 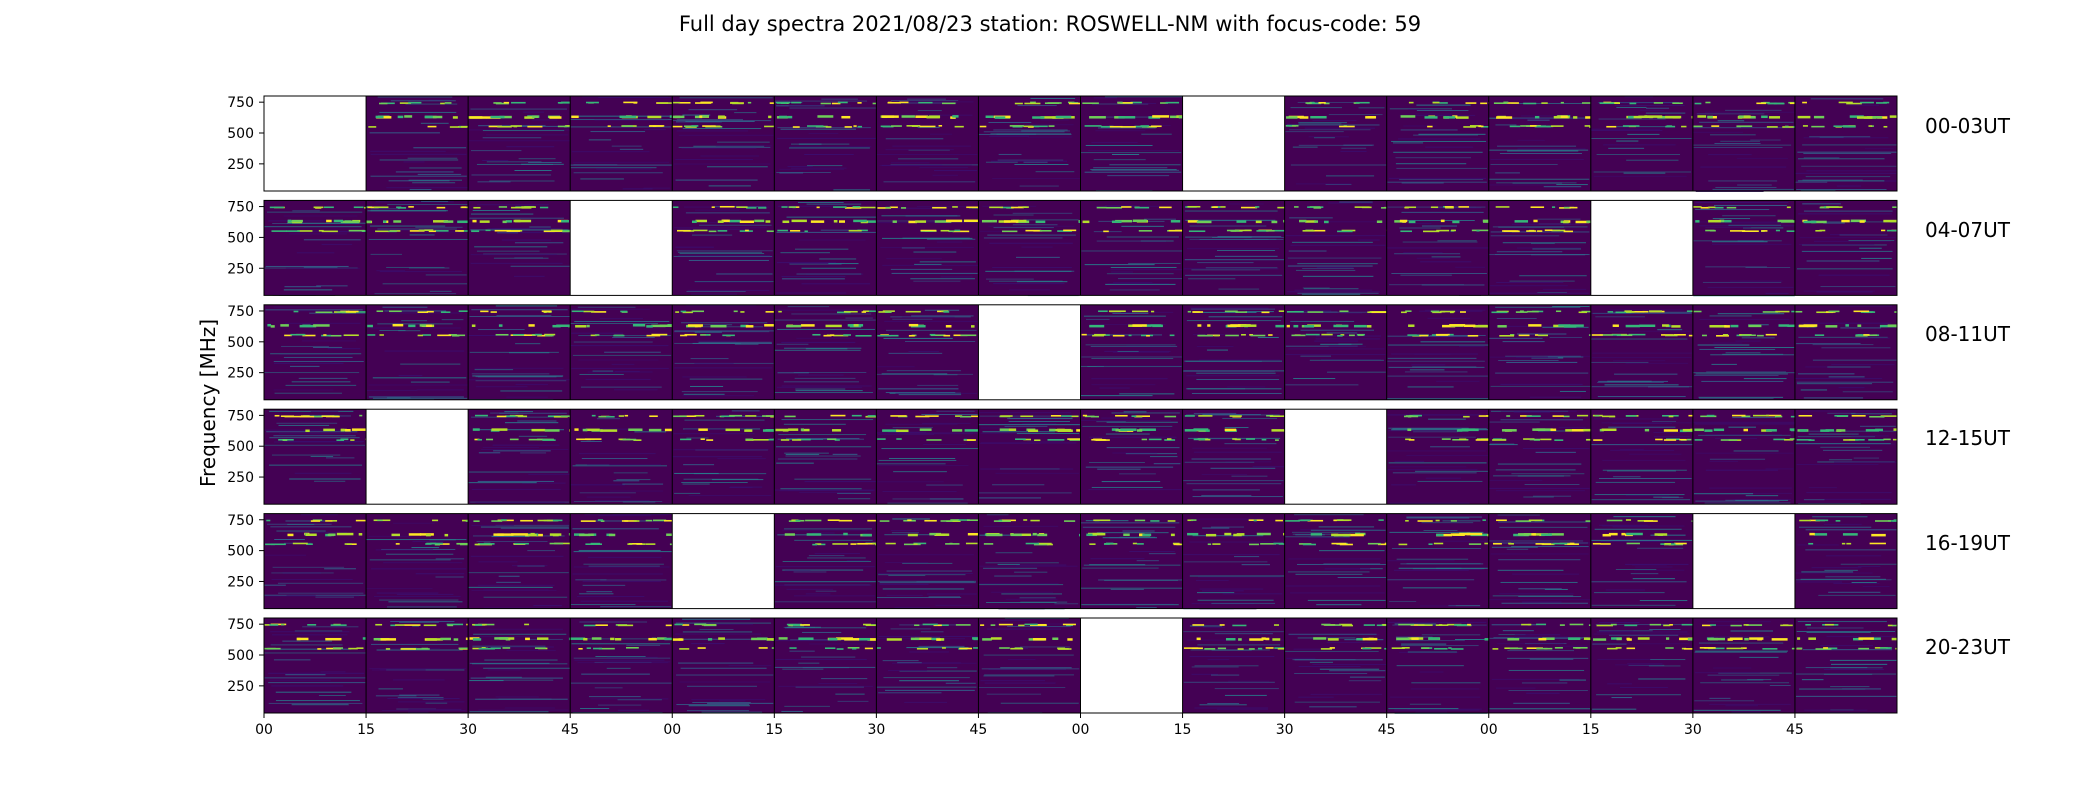 I want to click on spectrum-texture-r5-p12, so click(x=1540, y=666).